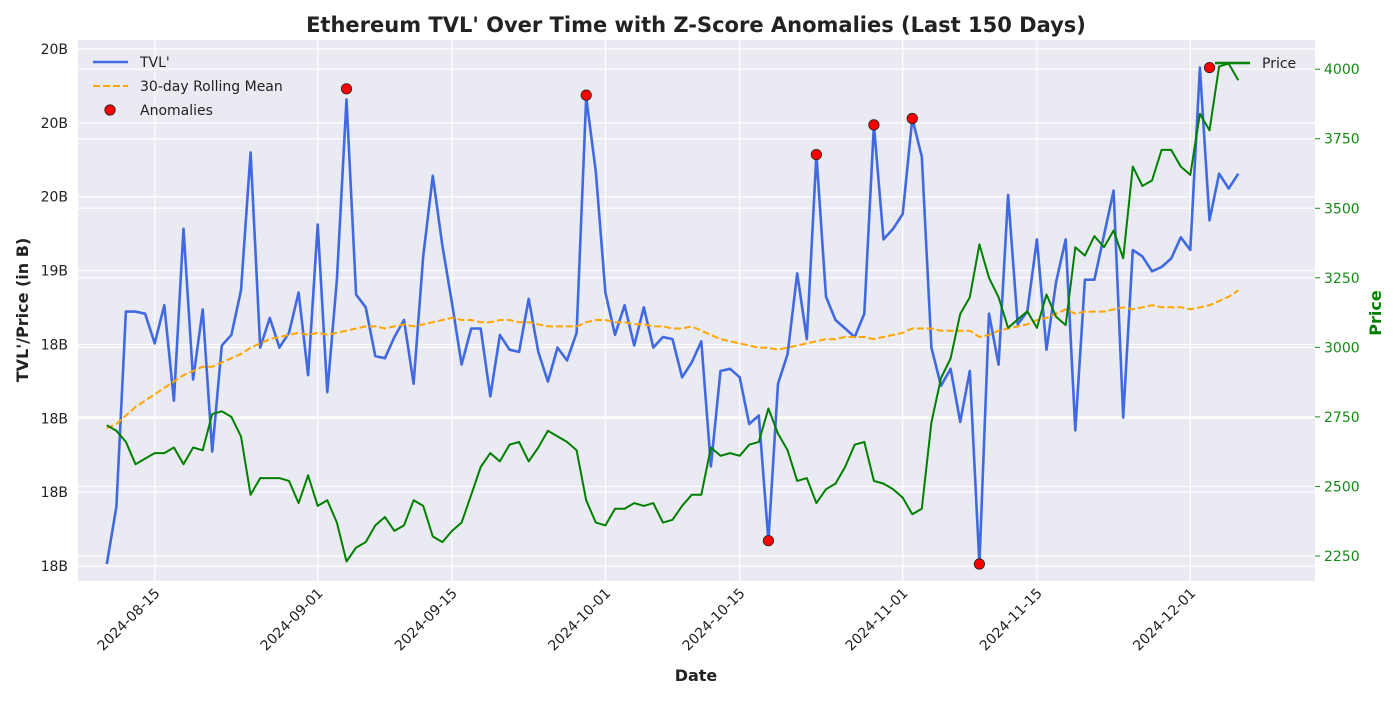 The height and width of the screenshot is (705, 1400). What do you see at coordinates (1342, 279) in the screenshot?
I see `y2-tick-label: 3250` at bounding box center [1342, 279].